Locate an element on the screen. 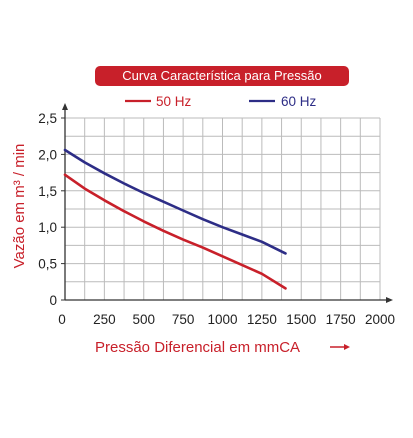 Image resolution: width=413 pixels, height=438 pixels. y-tick-label: 0,5 is located at coordinates (47, 264).